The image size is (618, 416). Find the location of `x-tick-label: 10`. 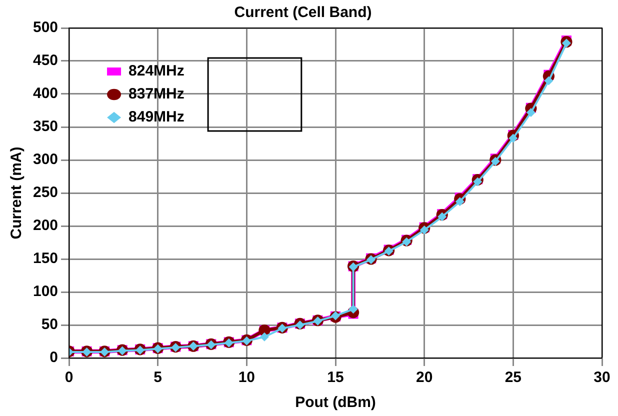

x-tick-label: 10 is located at coordinates (247, 377).